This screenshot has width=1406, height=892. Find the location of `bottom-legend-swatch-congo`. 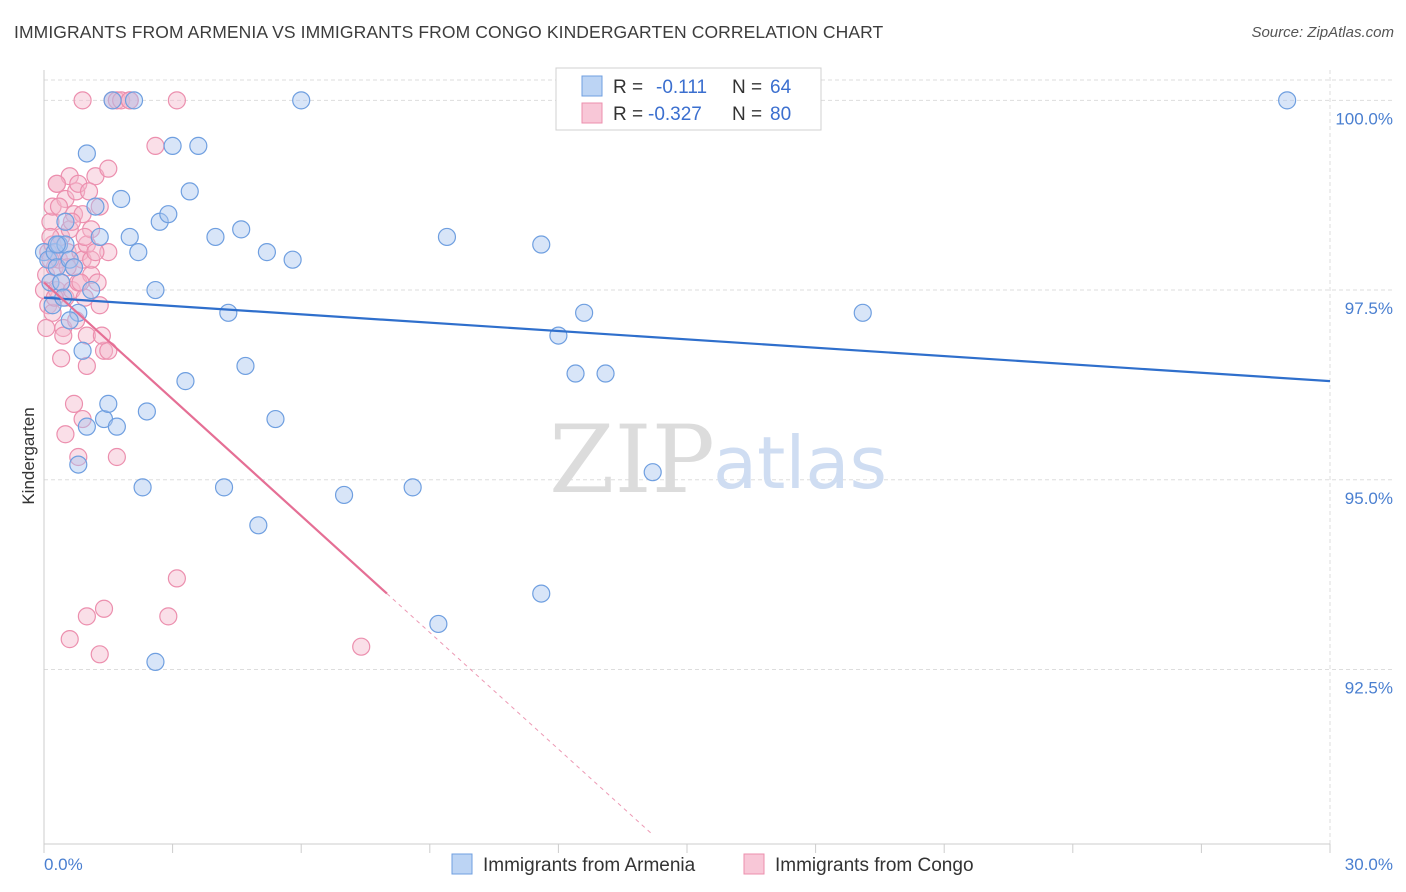

bottom-legend-swatch-congo is located at coordinates (754, 864).